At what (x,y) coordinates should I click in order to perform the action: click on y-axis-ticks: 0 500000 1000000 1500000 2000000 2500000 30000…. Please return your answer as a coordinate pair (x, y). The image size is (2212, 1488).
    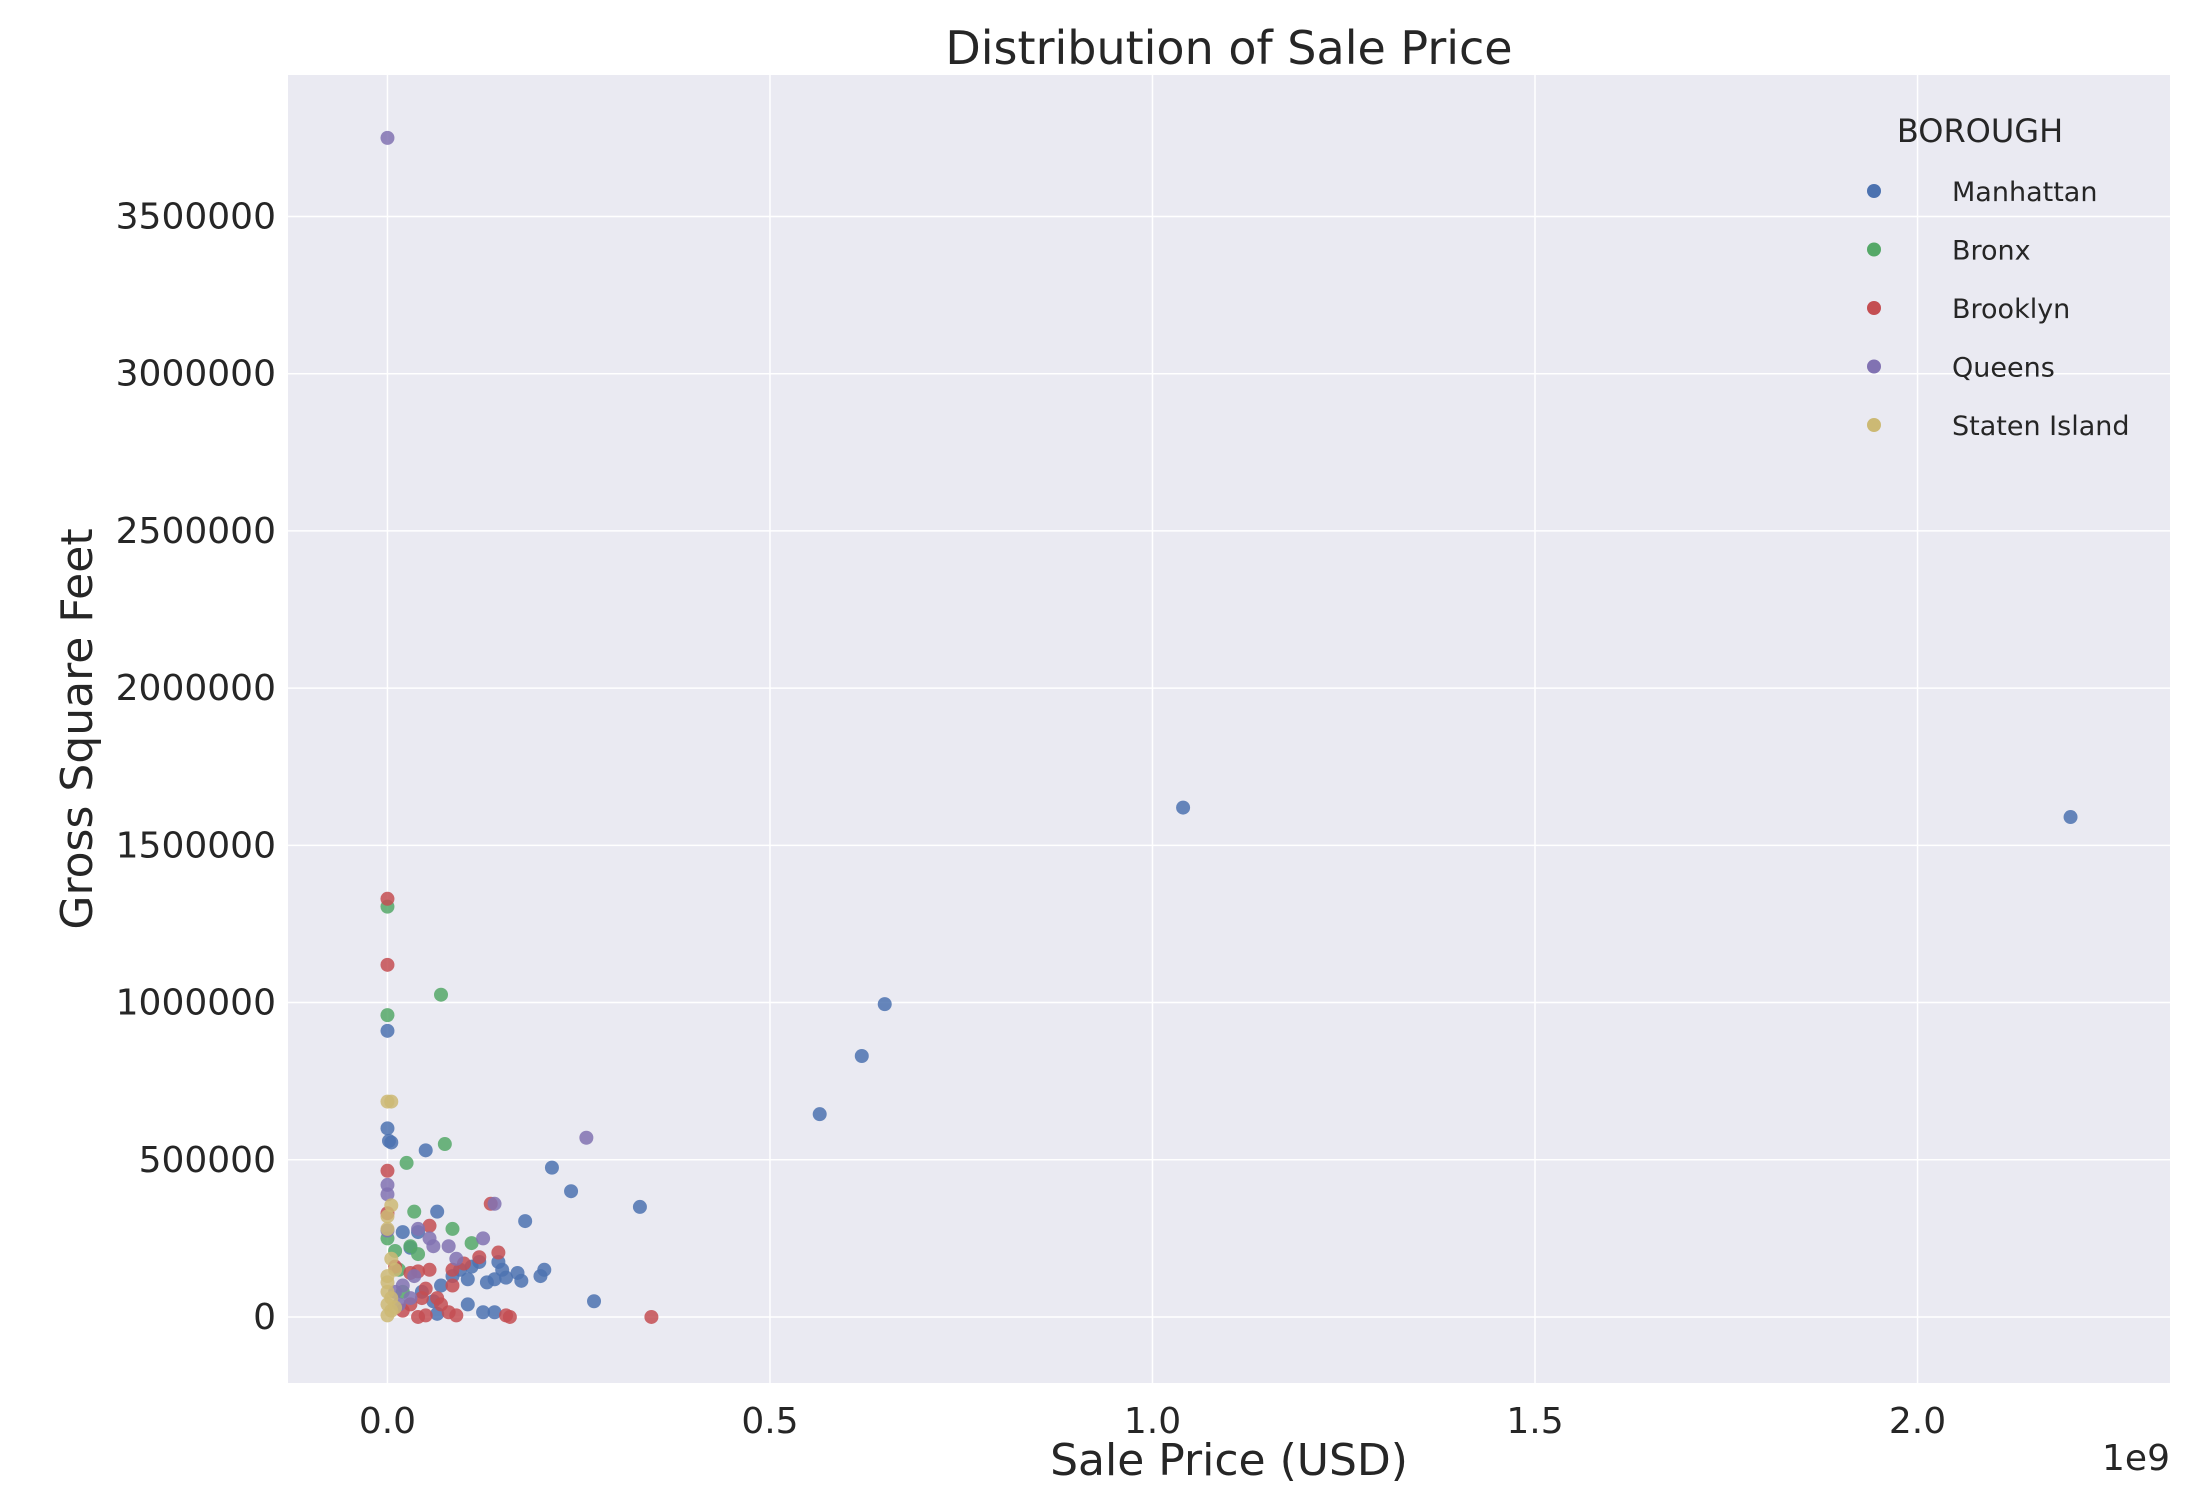
    Looking at the image, I should click on (196, 766).